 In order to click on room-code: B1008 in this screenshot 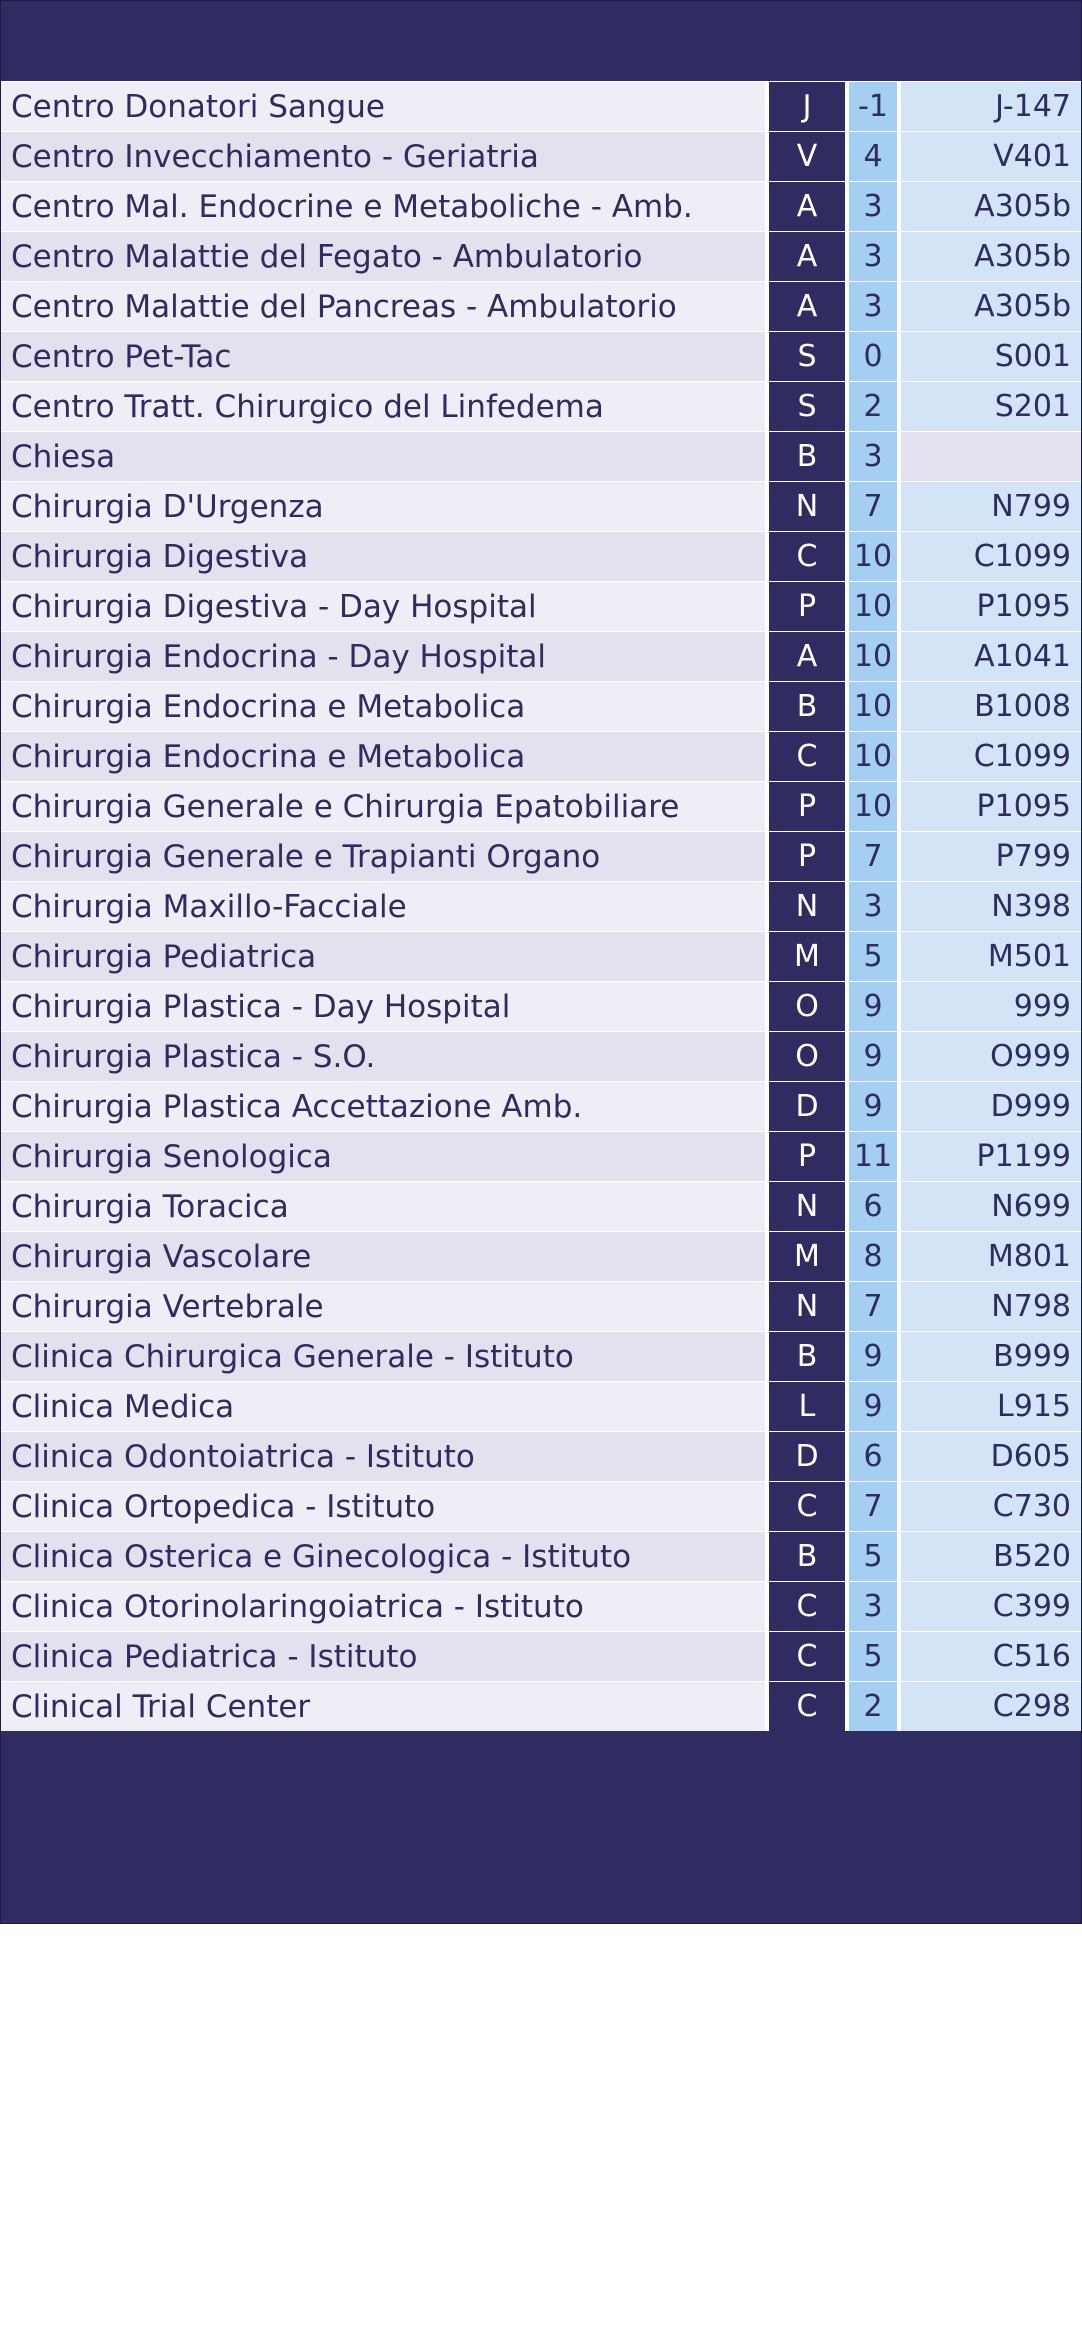, I will do `click(991, 706)`.